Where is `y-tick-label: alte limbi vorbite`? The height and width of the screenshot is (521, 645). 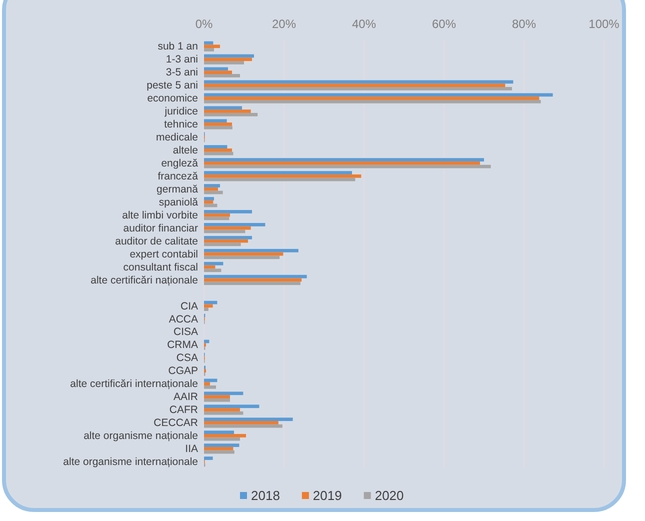 y-tick-label: alte limbi vorbite is located at coordinates (160, 215).